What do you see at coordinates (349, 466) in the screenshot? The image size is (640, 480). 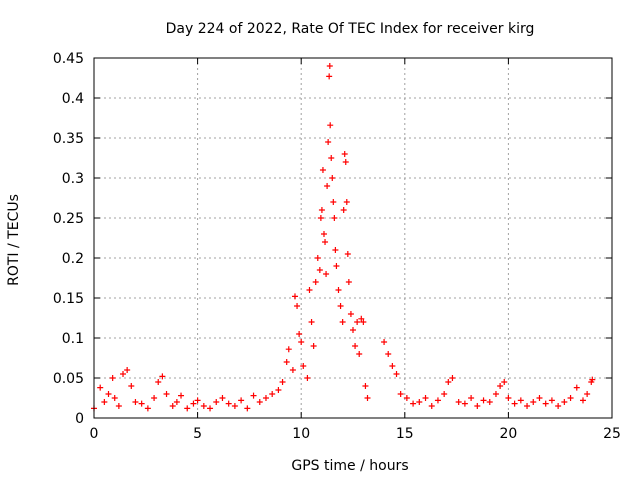 I see `x-axis-label: GPS time / hours` at bounding box center [349, 466].